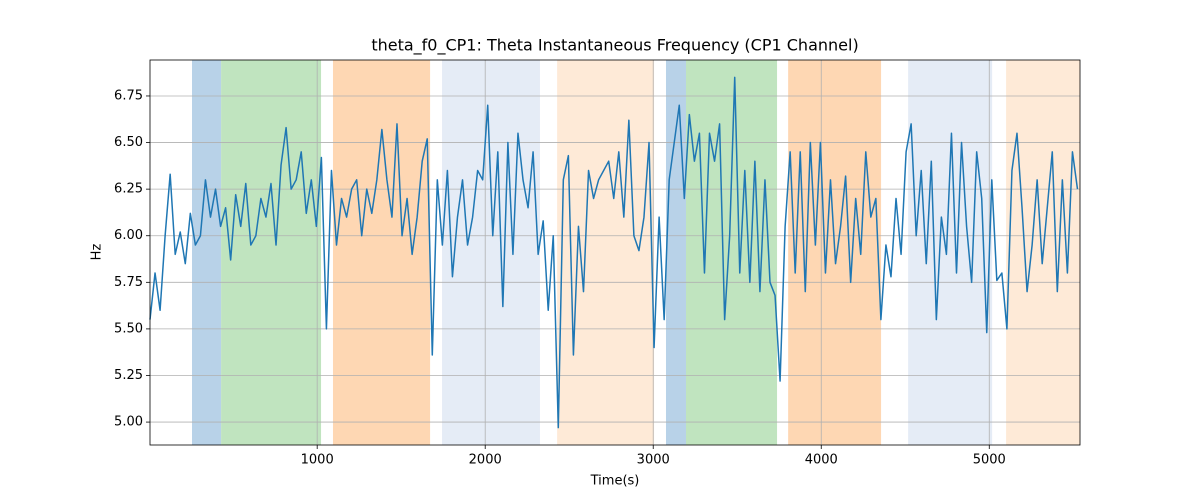 The height and width of the screenshot is (500, 1200). I want to click on y-tick-label: 5.75, so click(128, 282).